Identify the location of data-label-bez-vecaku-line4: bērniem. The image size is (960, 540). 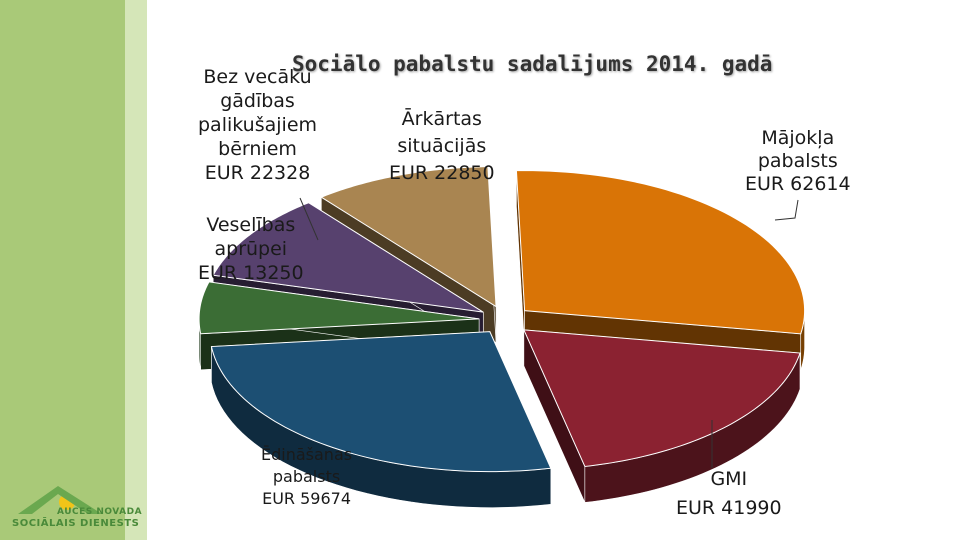
(257, 149).